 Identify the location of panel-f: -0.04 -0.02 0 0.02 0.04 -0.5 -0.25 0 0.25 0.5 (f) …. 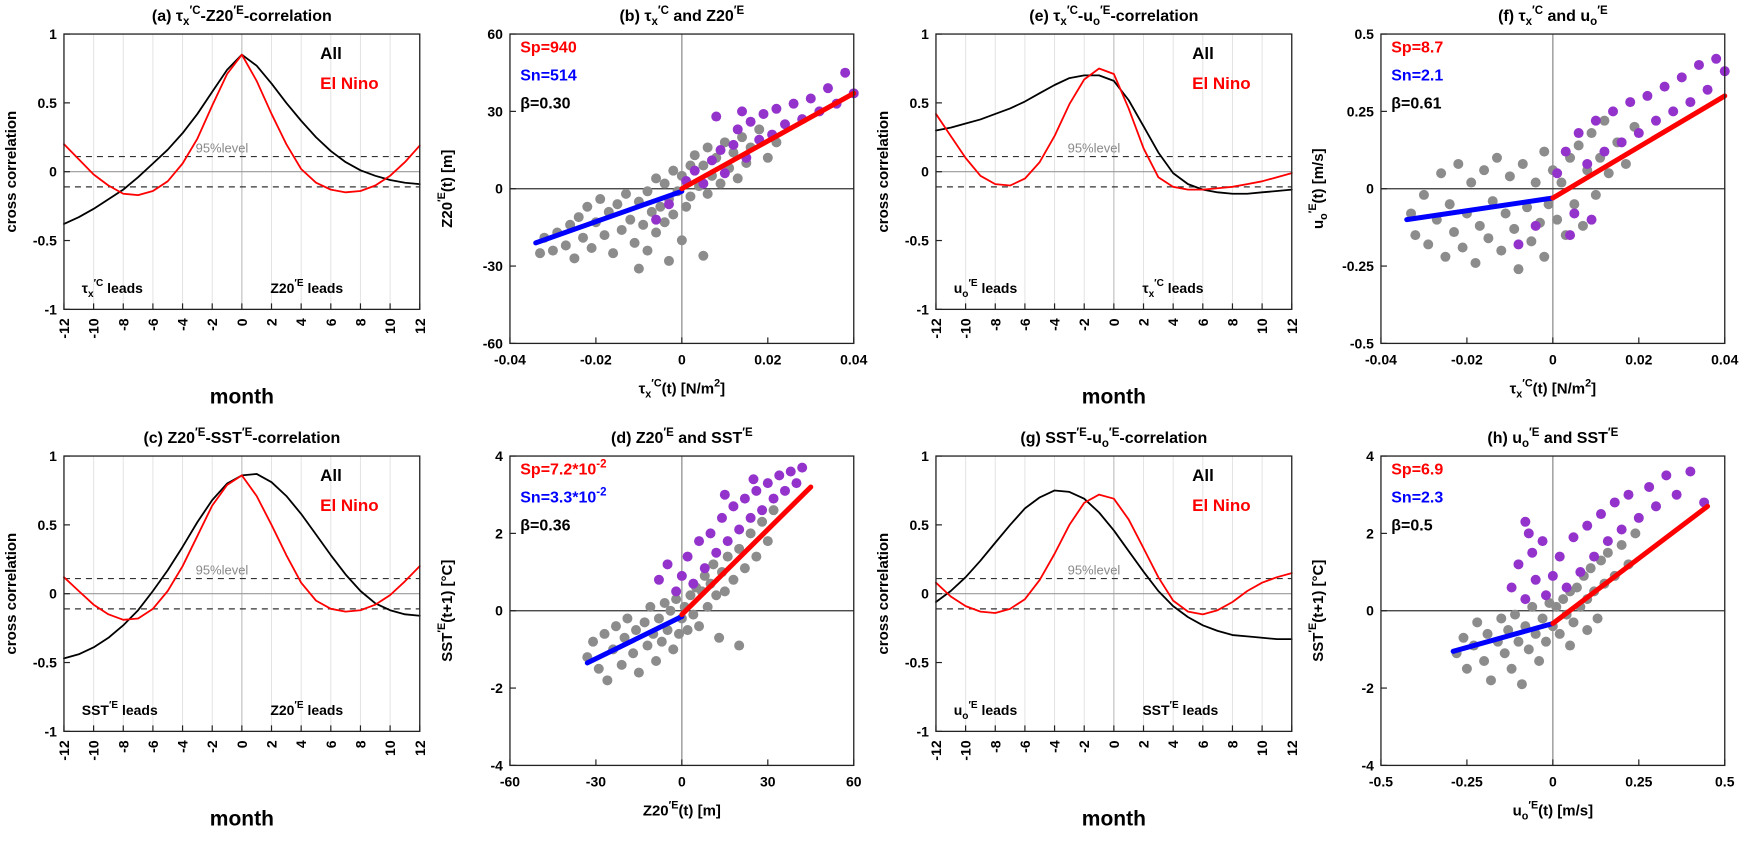
(1525, 211).